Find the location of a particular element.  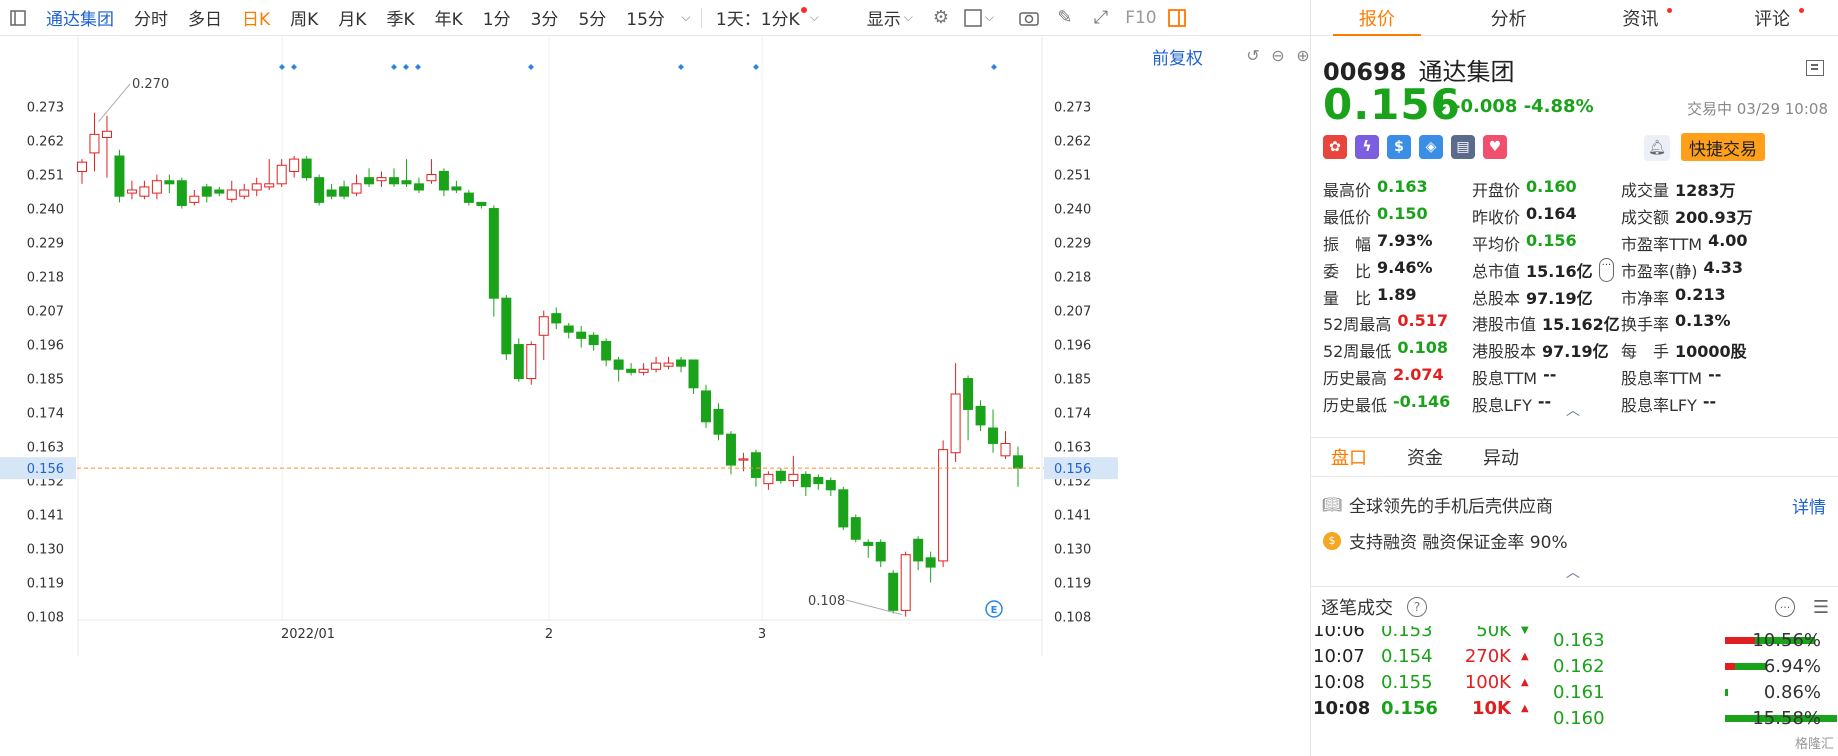

display-menu: 显示 ⌵ is located at coordinates (890, 18).